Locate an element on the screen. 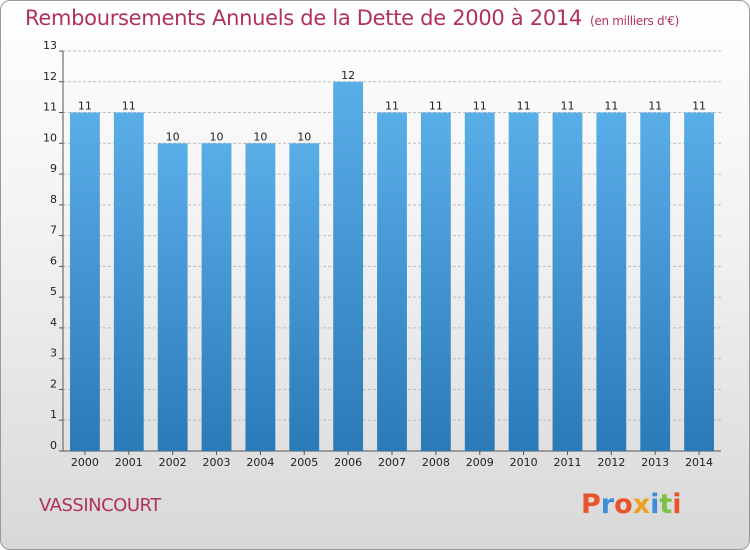 This screenshot has height=550, width=750. logo-letter: x is located at coordinates (641, 504).